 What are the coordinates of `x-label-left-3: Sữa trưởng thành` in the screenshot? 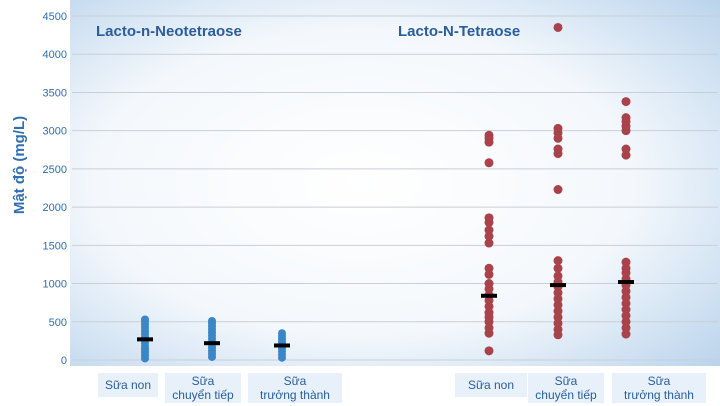 It's located at (295, 388).